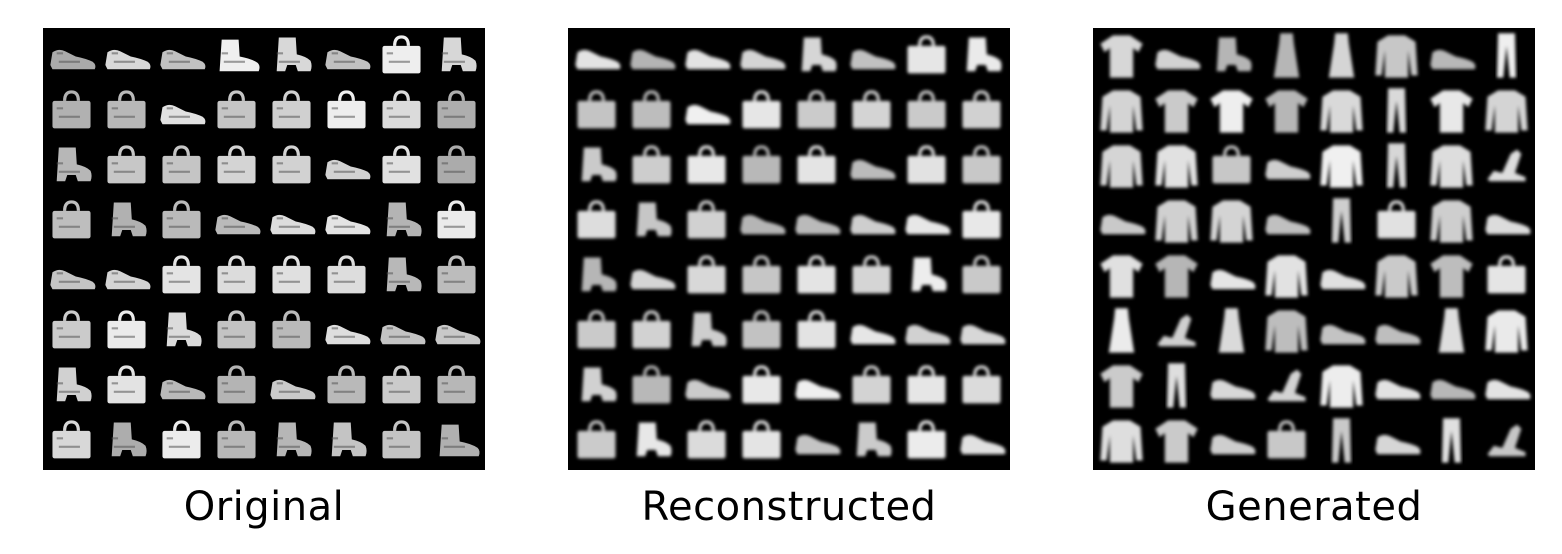  I want to click on boot-thumbnail, so click(236, 56).